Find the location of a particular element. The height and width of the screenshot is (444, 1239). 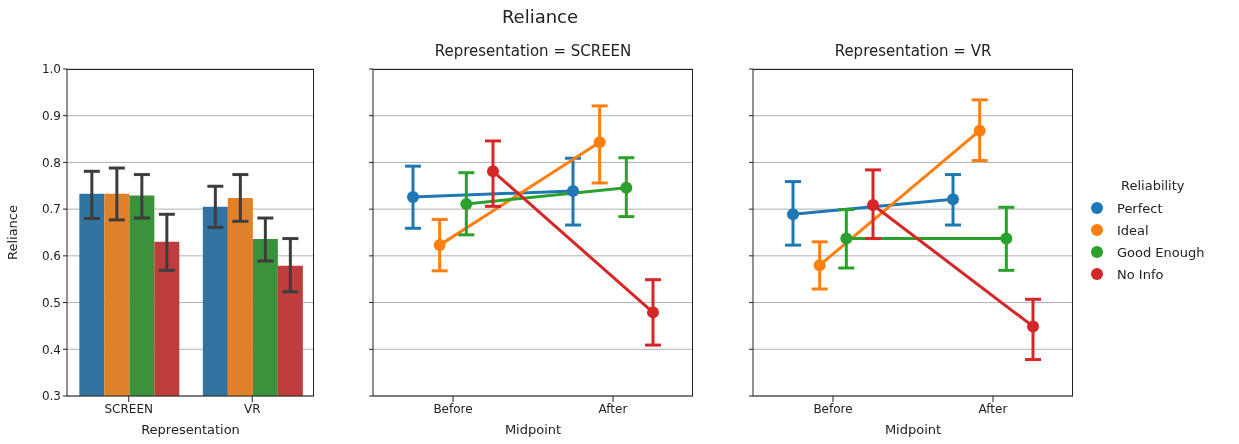

legend-label: No Info is located at coordinates (1140, 274).